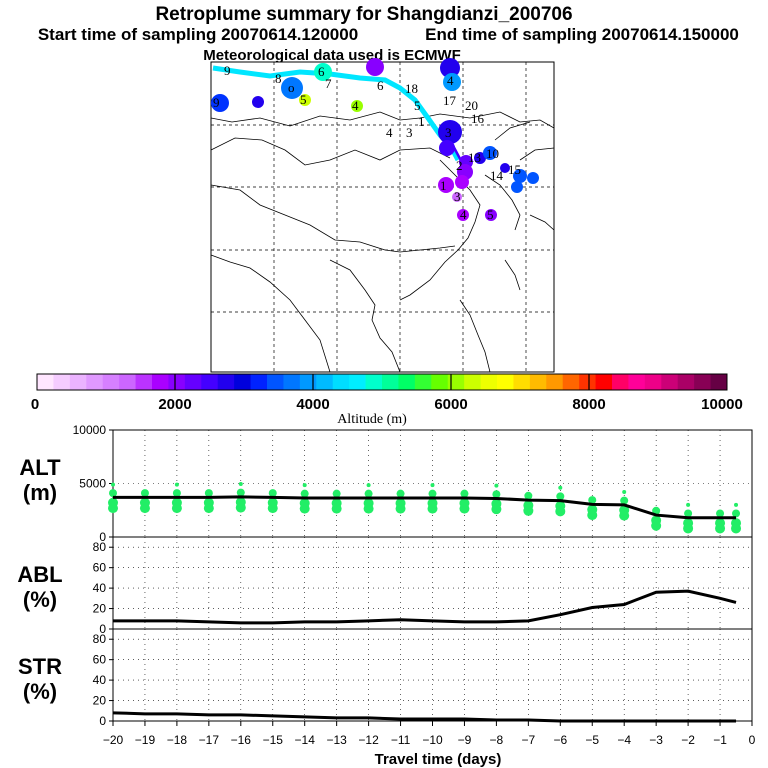  I want to click on x-tick-label: −6, so click(560, 740).